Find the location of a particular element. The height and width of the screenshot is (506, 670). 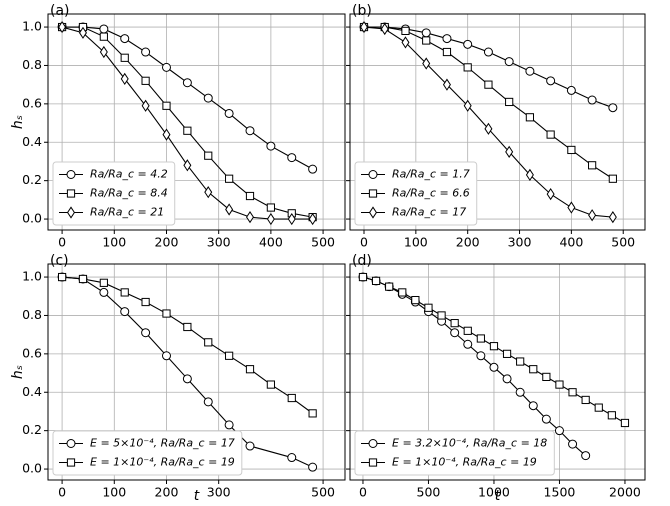

x-tick-label: 2000 is located at coordinates (625, 492).